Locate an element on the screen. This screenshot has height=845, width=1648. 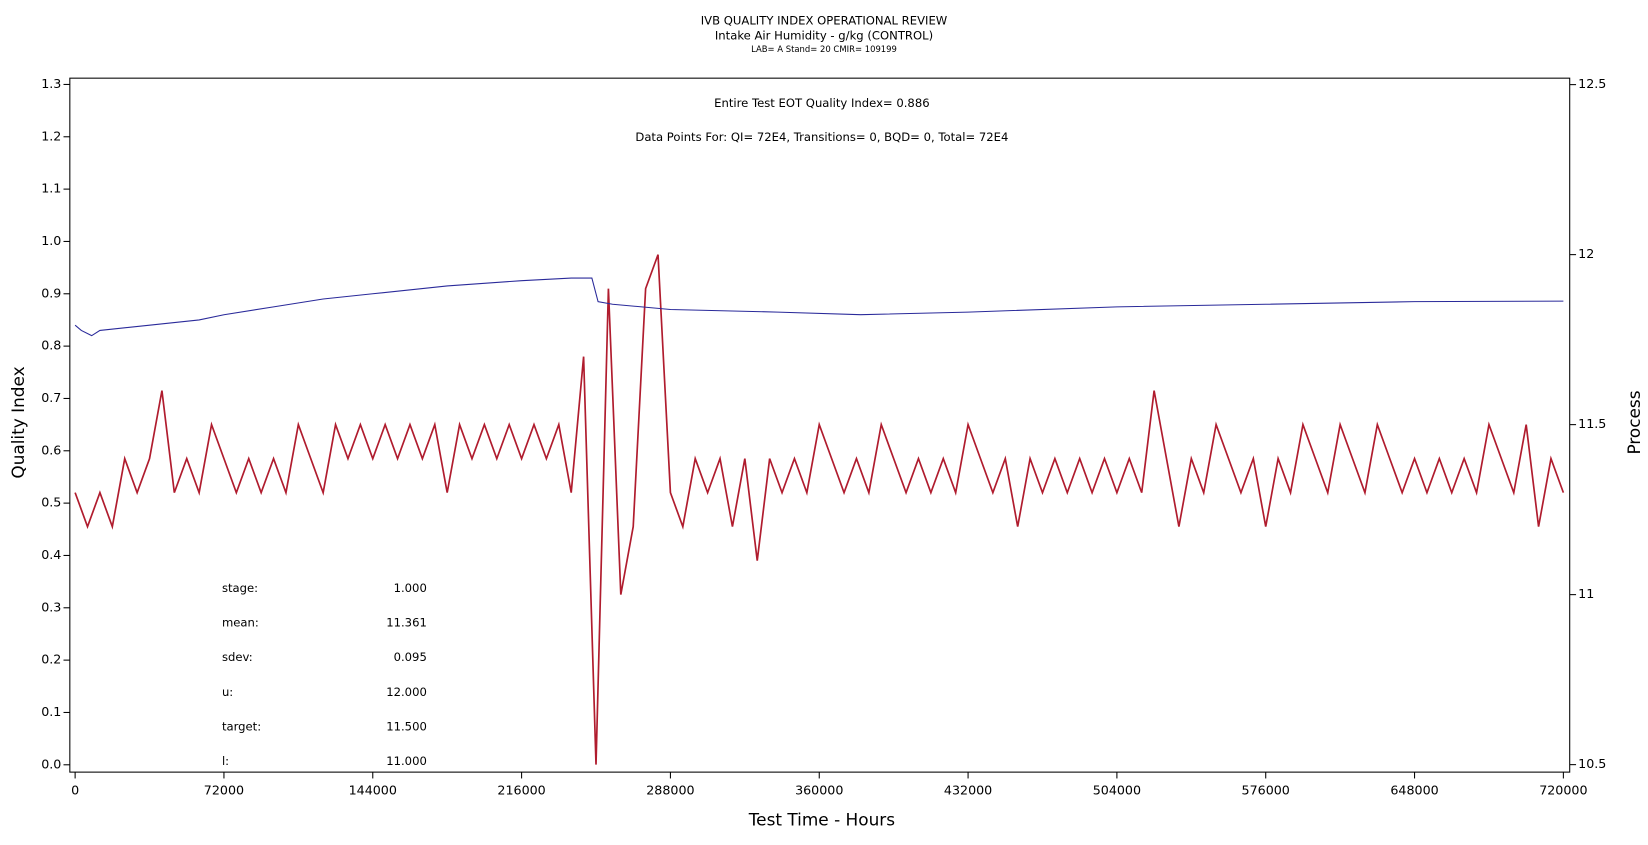
y-tick-label: 0.6 is located at coordinates (51, 449).